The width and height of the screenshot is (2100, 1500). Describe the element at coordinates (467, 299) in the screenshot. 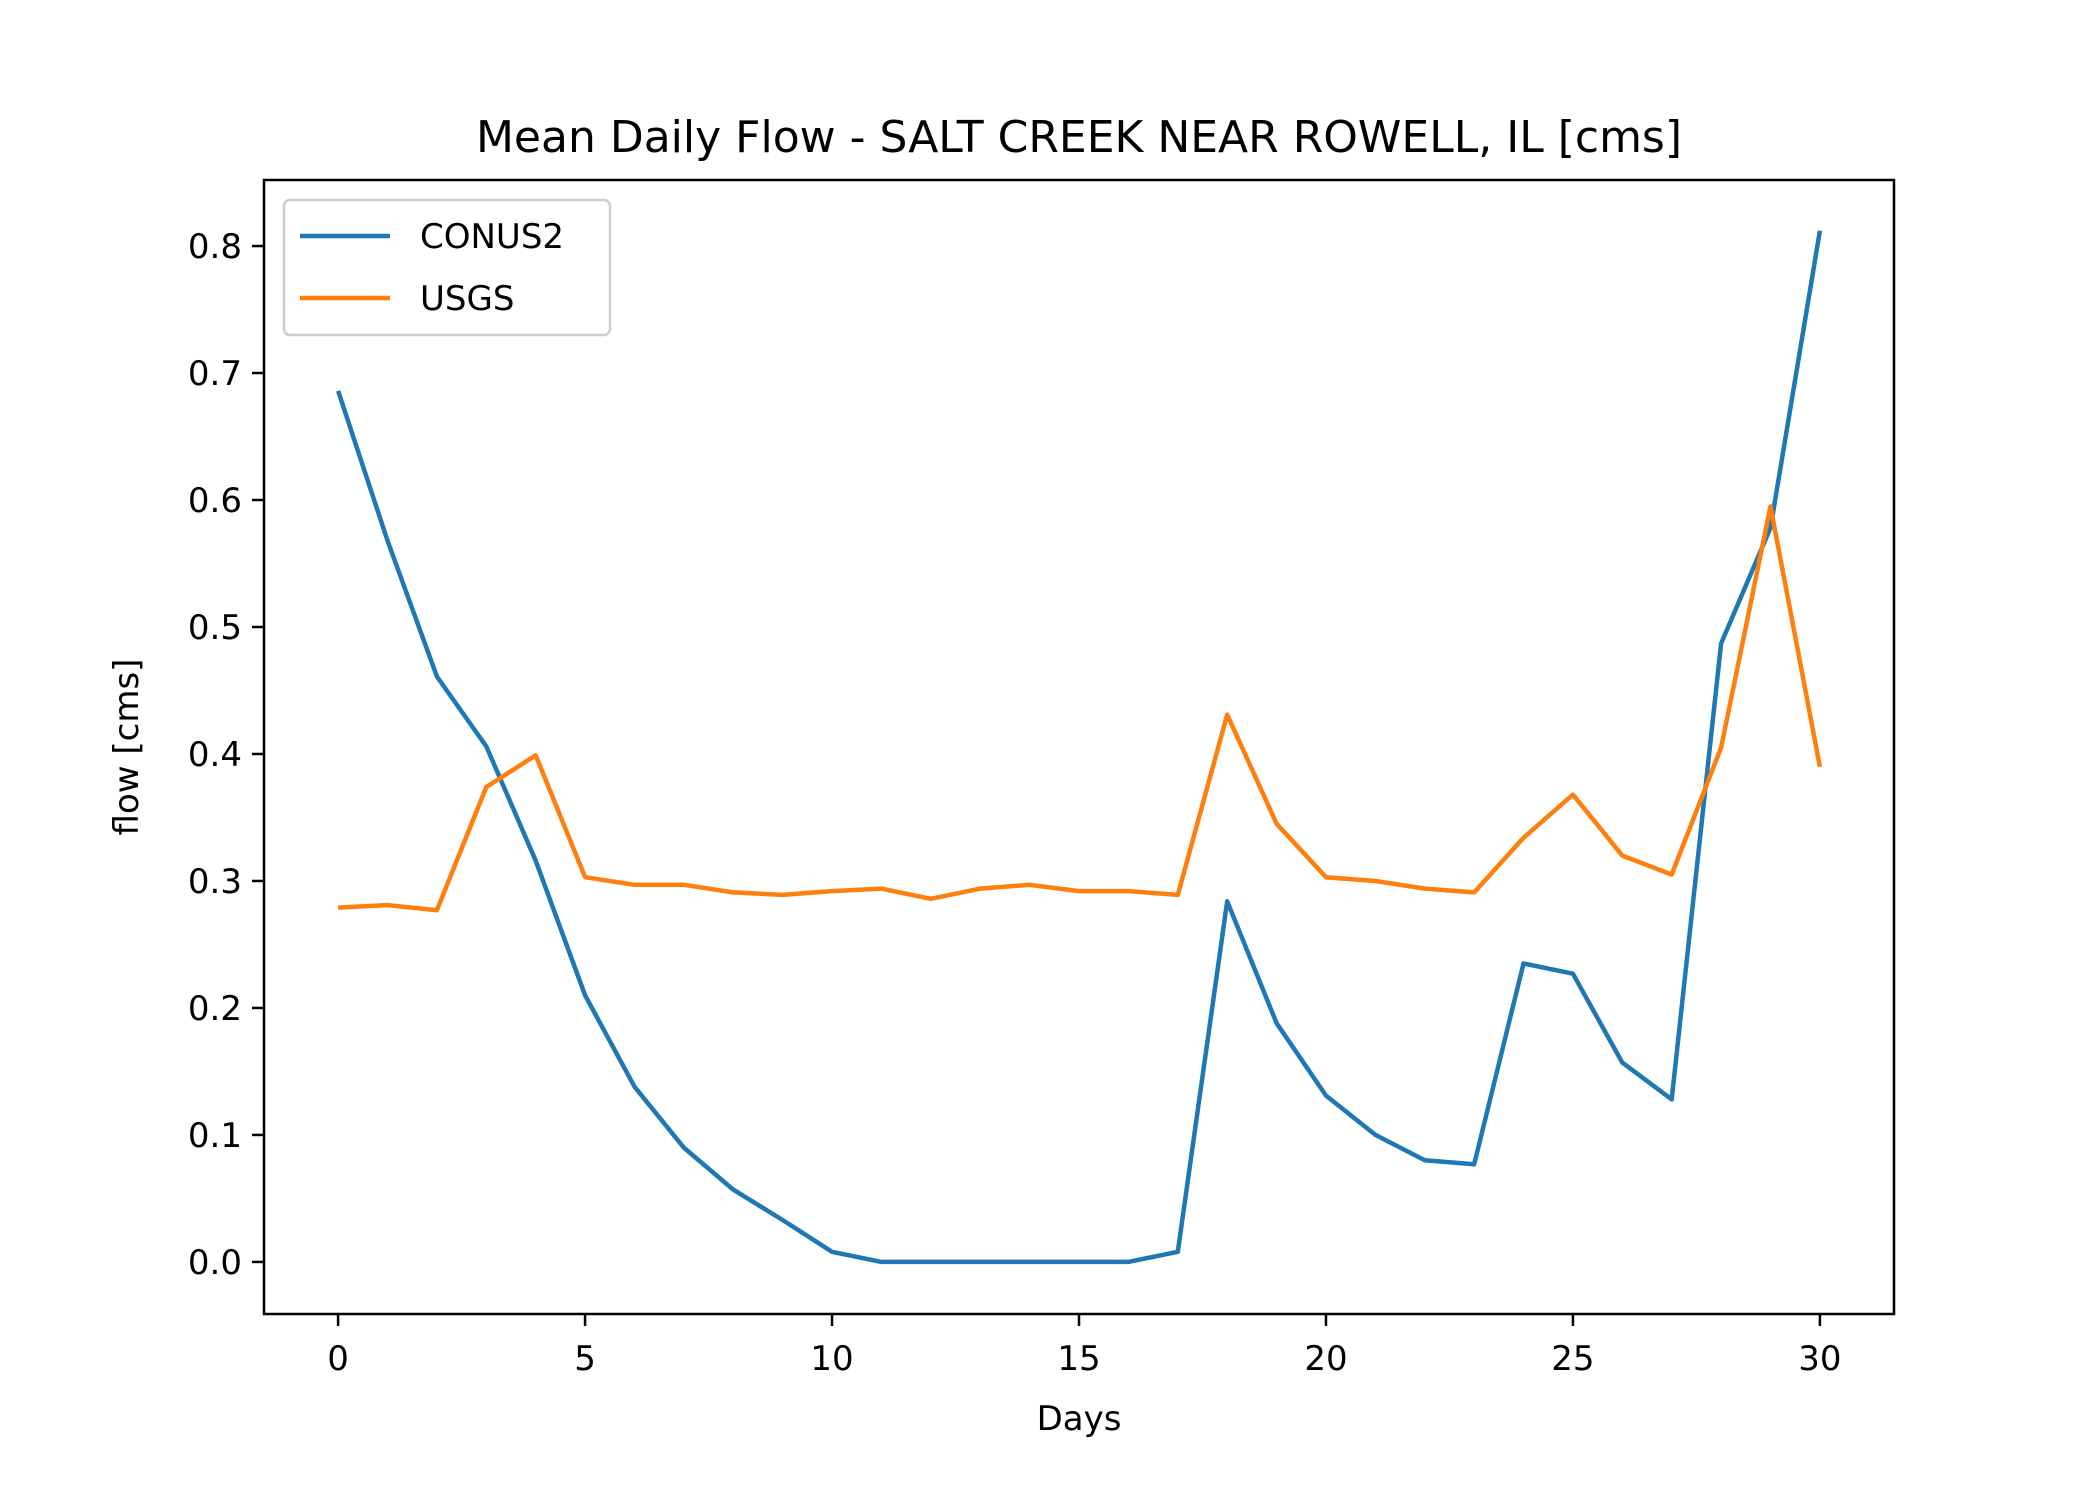

I see `legend-label-usgs: USGS` at that location.